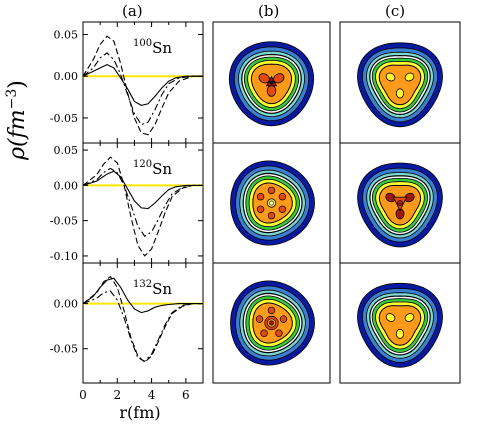  I want to click on contour-dot, so click(271, 82).